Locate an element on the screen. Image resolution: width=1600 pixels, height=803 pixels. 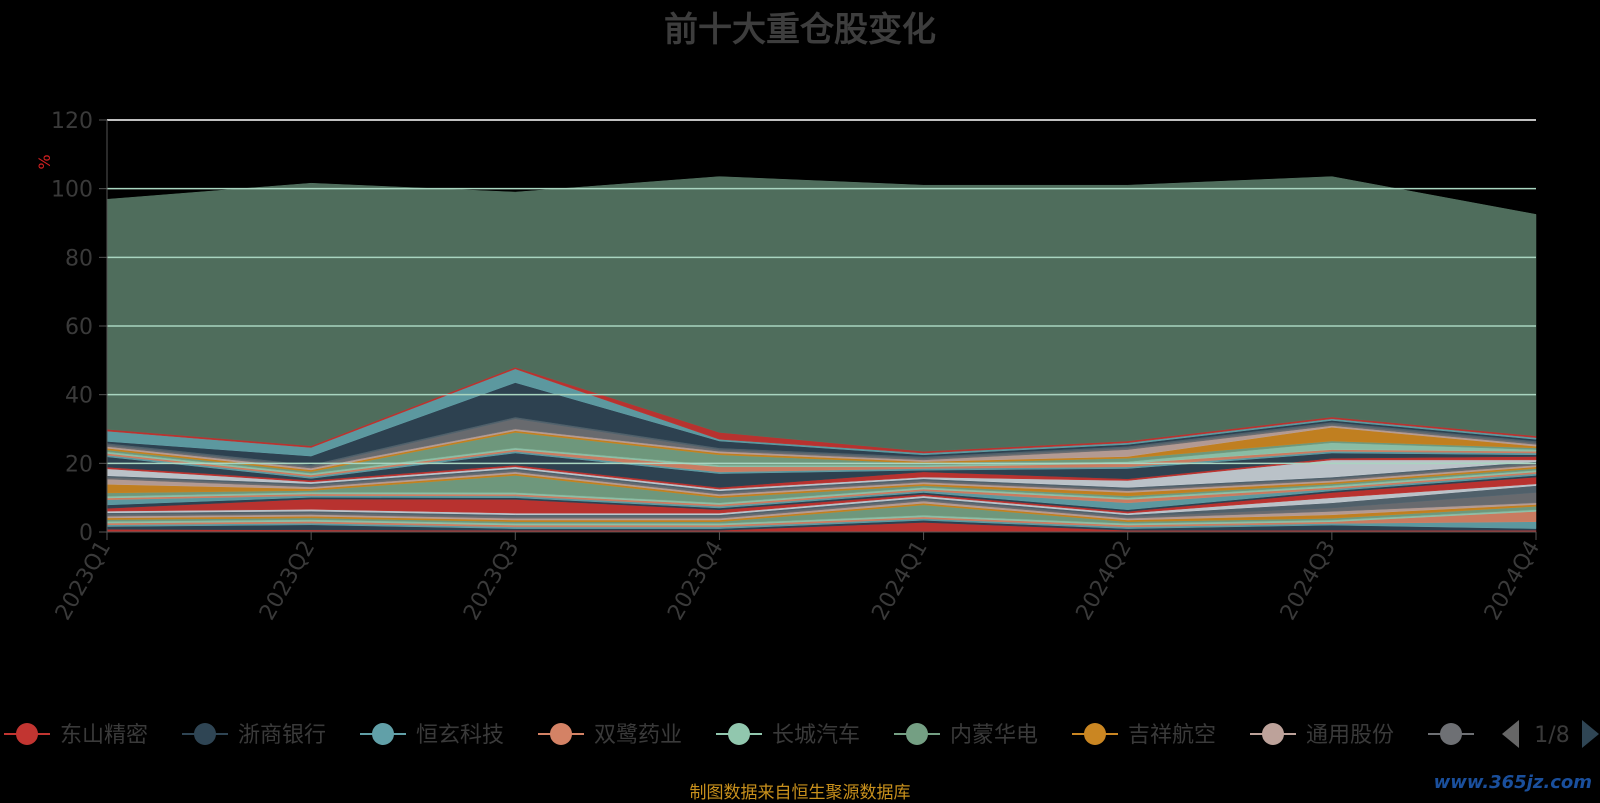
legend-prev-icon is located at coordinates (1510, 734).